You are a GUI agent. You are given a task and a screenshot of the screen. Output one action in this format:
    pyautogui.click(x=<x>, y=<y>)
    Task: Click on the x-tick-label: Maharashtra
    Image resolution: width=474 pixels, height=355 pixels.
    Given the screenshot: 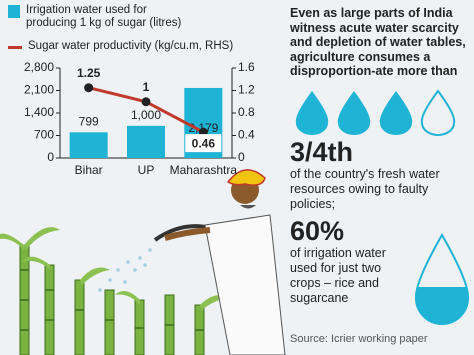 What is the action you would take?
    pyautogui.click(x=204, y=170)
    